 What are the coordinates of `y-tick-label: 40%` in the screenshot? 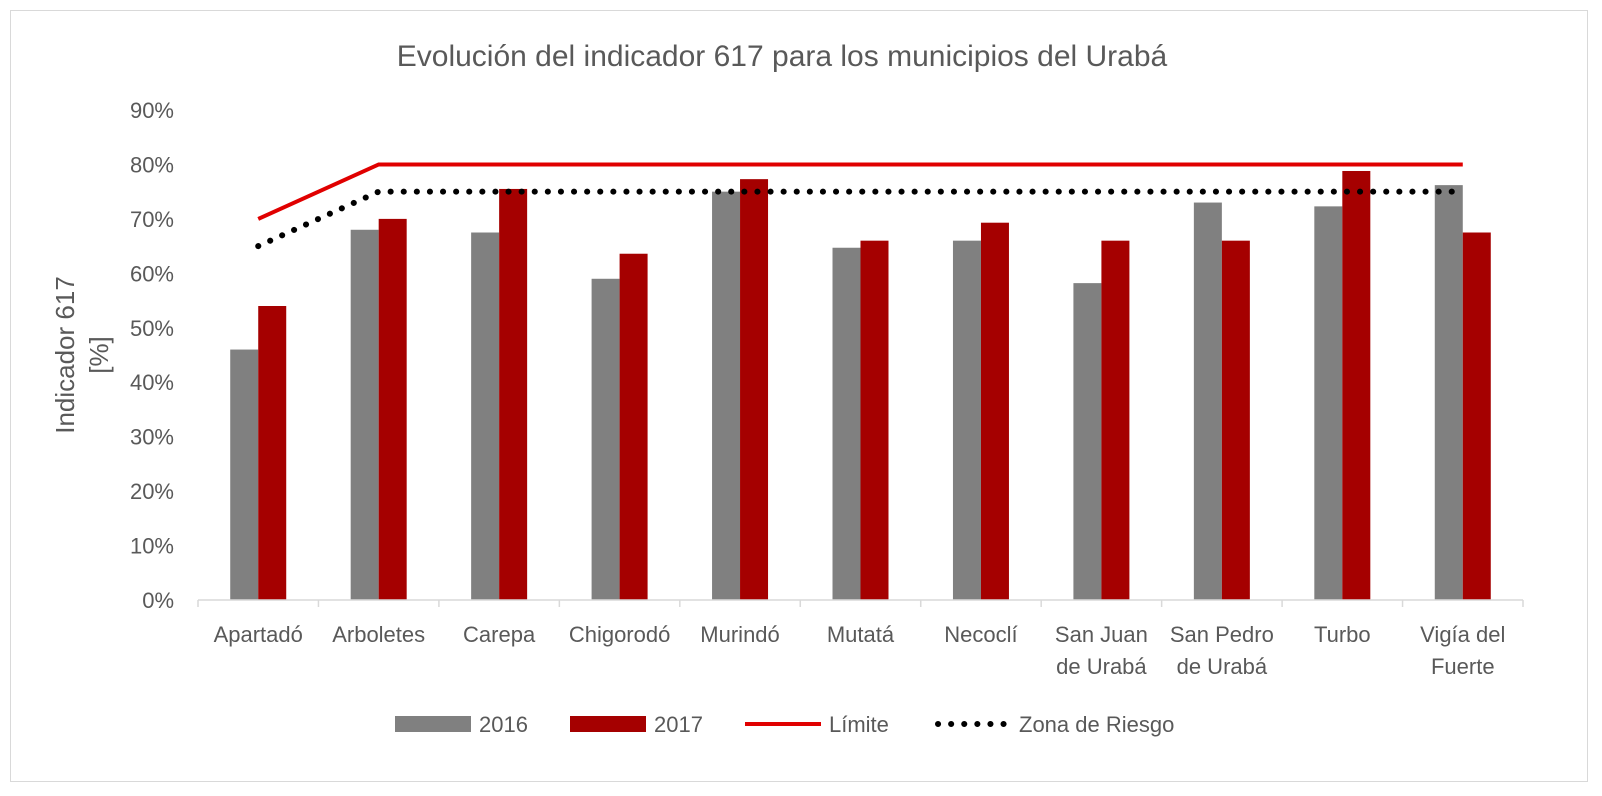 It's located at (152, 382).